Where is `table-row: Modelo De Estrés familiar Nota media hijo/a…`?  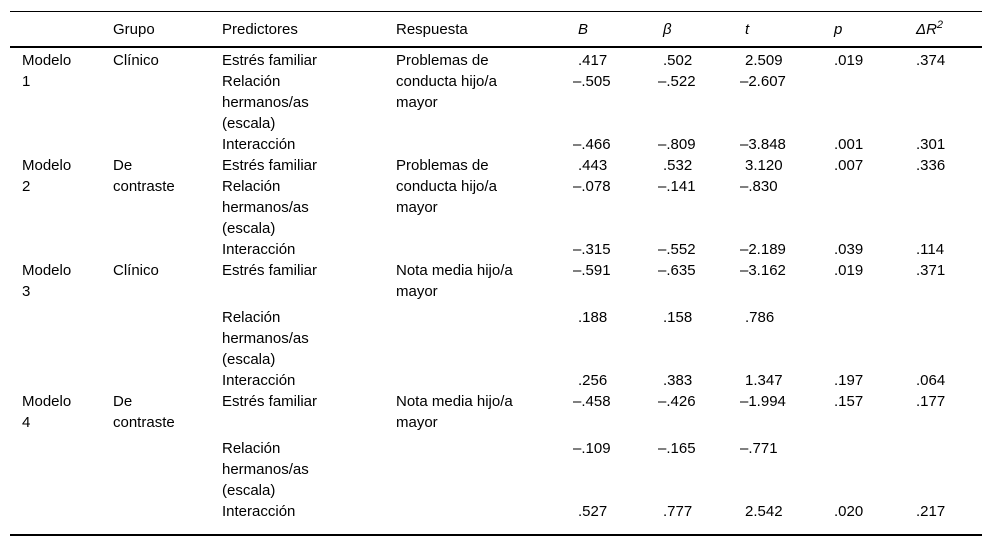 table-row: Modelo De Estrés familiar Nota media hijo/a… is located at coordinates (496, 401).